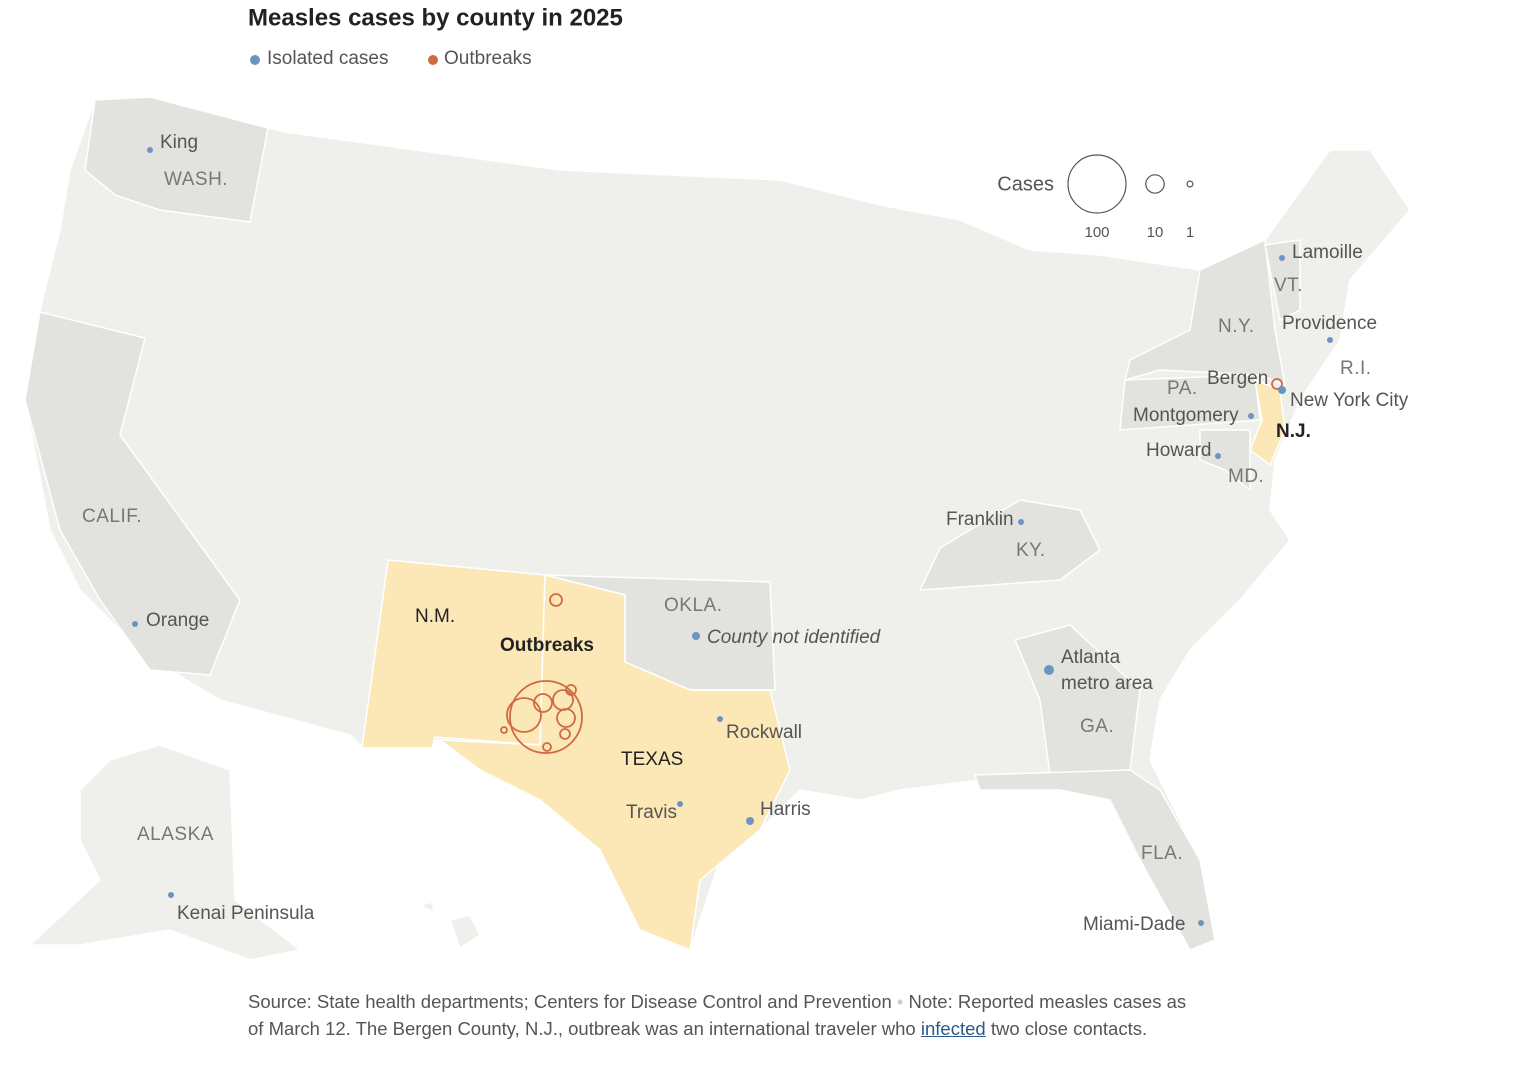 This screenshot has width=1536, height=1091. What do you see at coordinates (1178, 450) in the screenshot?
I see `place-label: Howard` at bounding box center [1178, 450].